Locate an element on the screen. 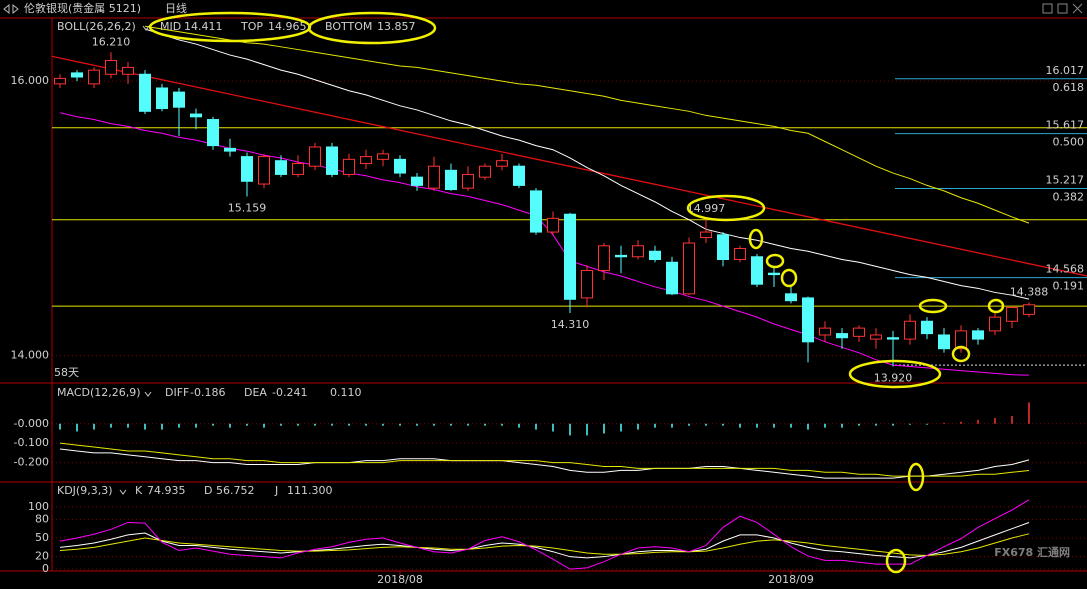 The width and height of the screenshot is (1087, 589). legend-name: MID is located at coordinates (170, 26).